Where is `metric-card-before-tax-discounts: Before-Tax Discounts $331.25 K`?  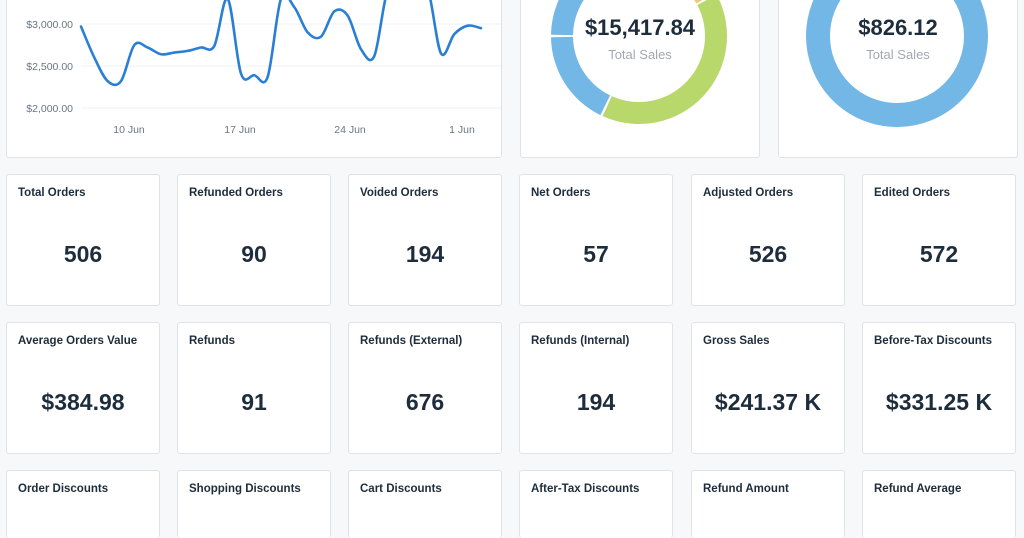 metric-card-before-tax-discounts: Before-Tax Discounts $331.25 K is located at coordinates (939, 388).